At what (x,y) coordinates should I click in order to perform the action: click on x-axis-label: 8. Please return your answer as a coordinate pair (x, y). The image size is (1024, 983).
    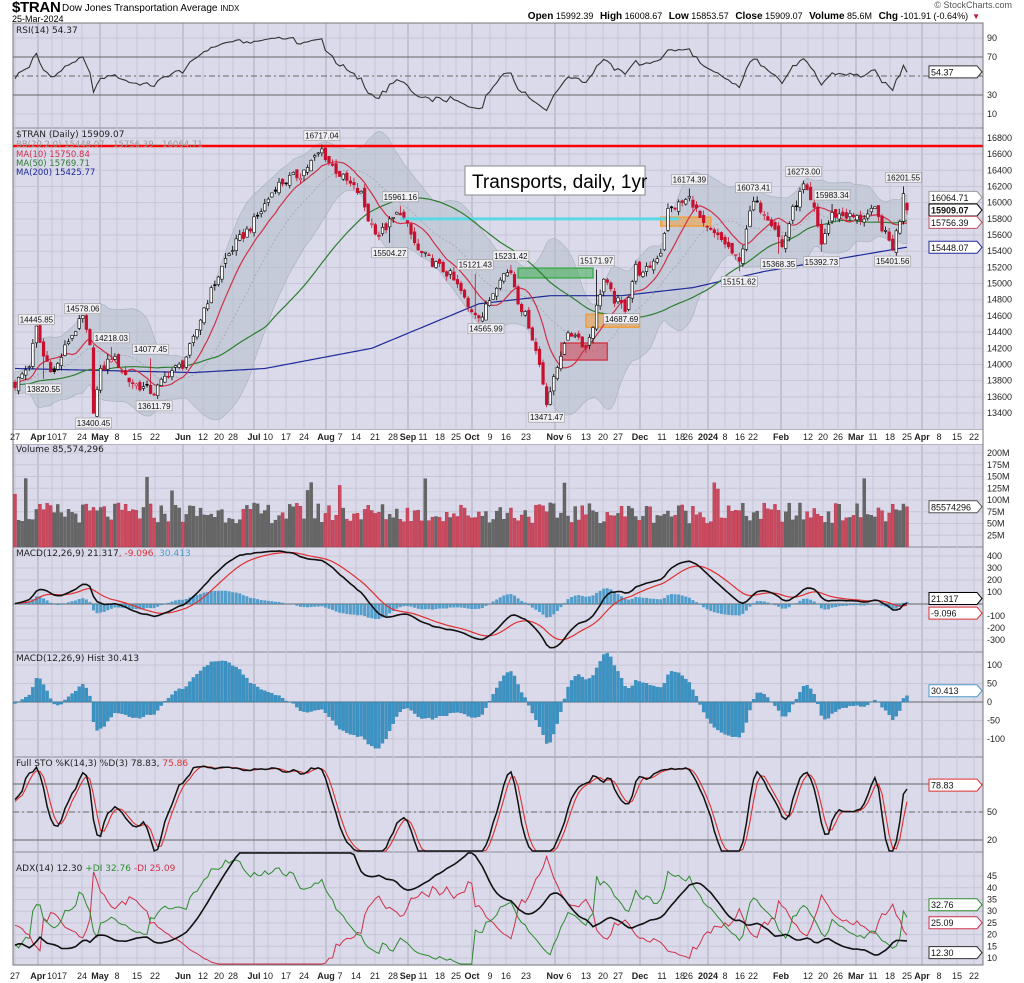
    Looking at the image, I should click on (116, 437).